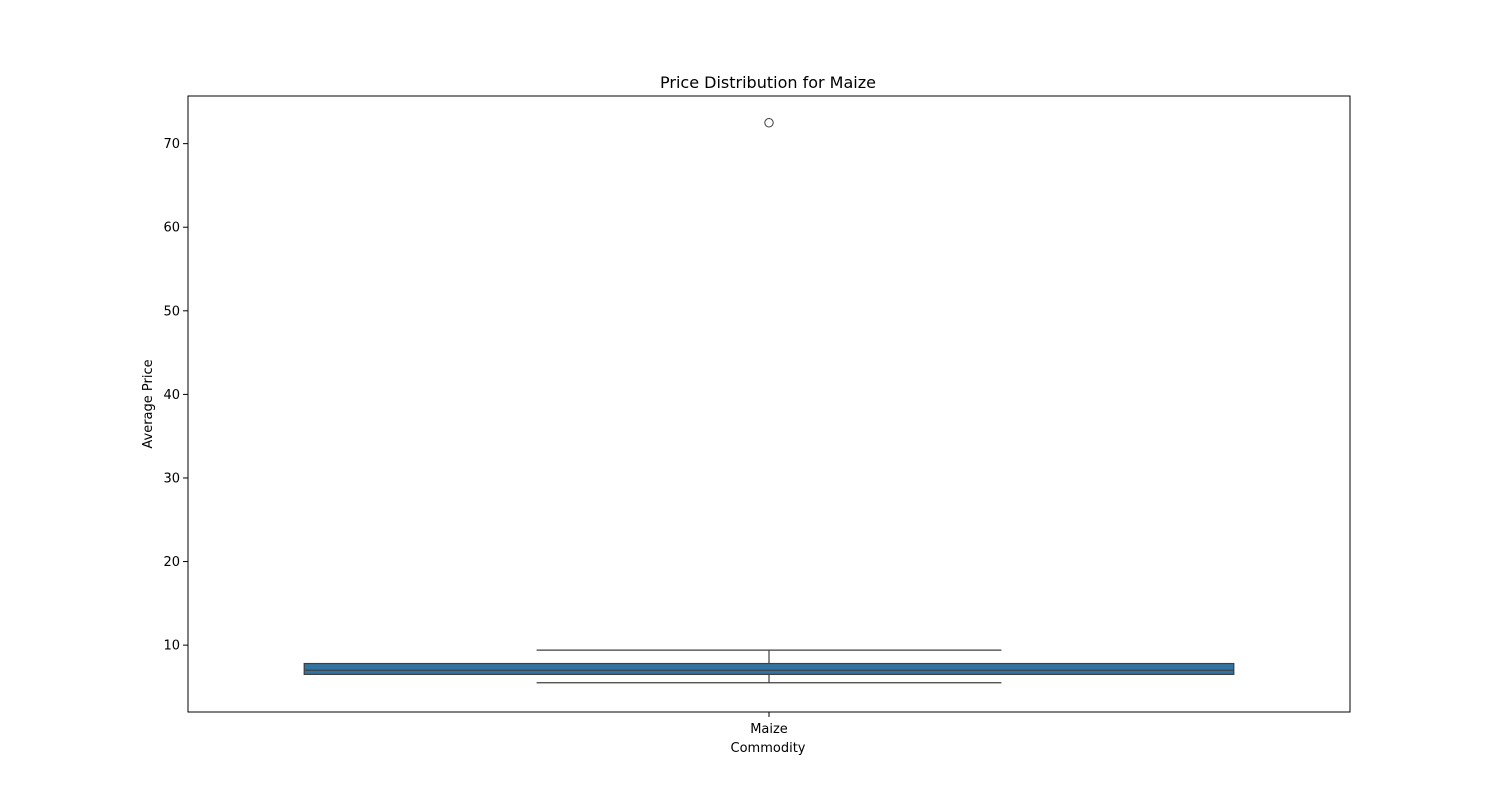 This screenshot has height=800, width=1500. What do you see at coordinates (148, 403) in the screenshot?
I see `y-axis-label: Average Price` at bounding box center [148, 403].